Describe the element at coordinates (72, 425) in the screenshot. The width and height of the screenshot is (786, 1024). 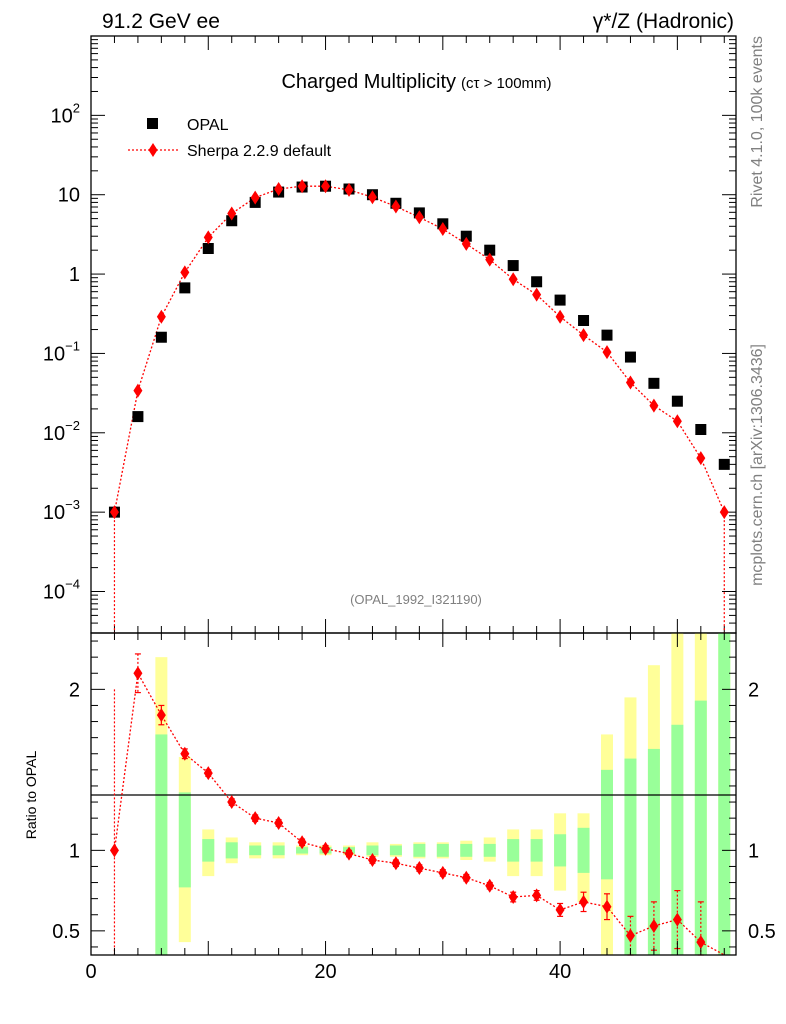
I see `tick-exponent: −2` at that location.